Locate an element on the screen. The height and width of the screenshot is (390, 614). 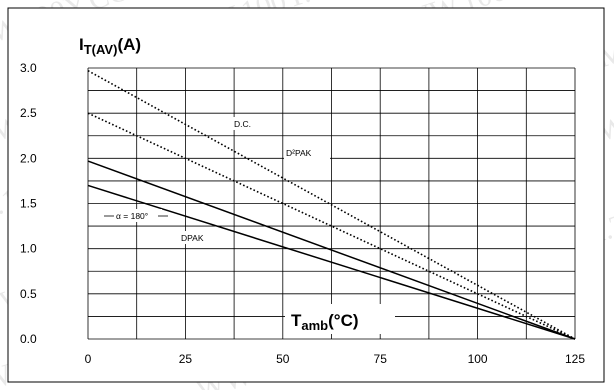
y-tick-label: 2.5 is located at coordinates (28, 113).